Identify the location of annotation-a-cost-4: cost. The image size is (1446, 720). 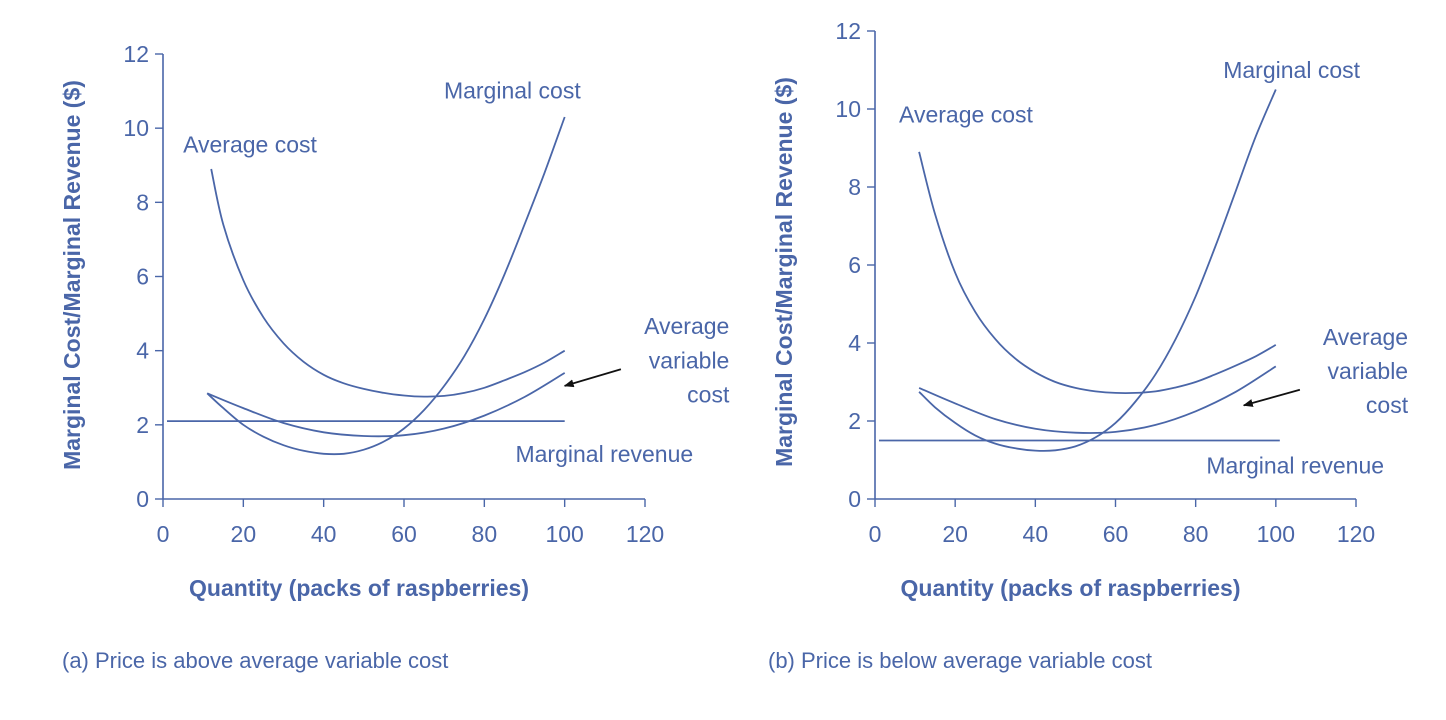
(708, 395).